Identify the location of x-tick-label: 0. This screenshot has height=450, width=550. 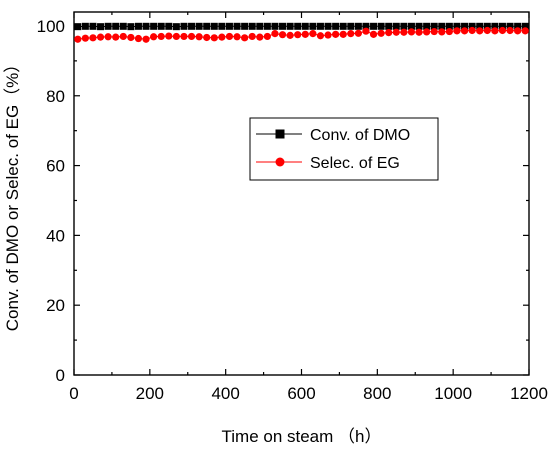
(73, 393).